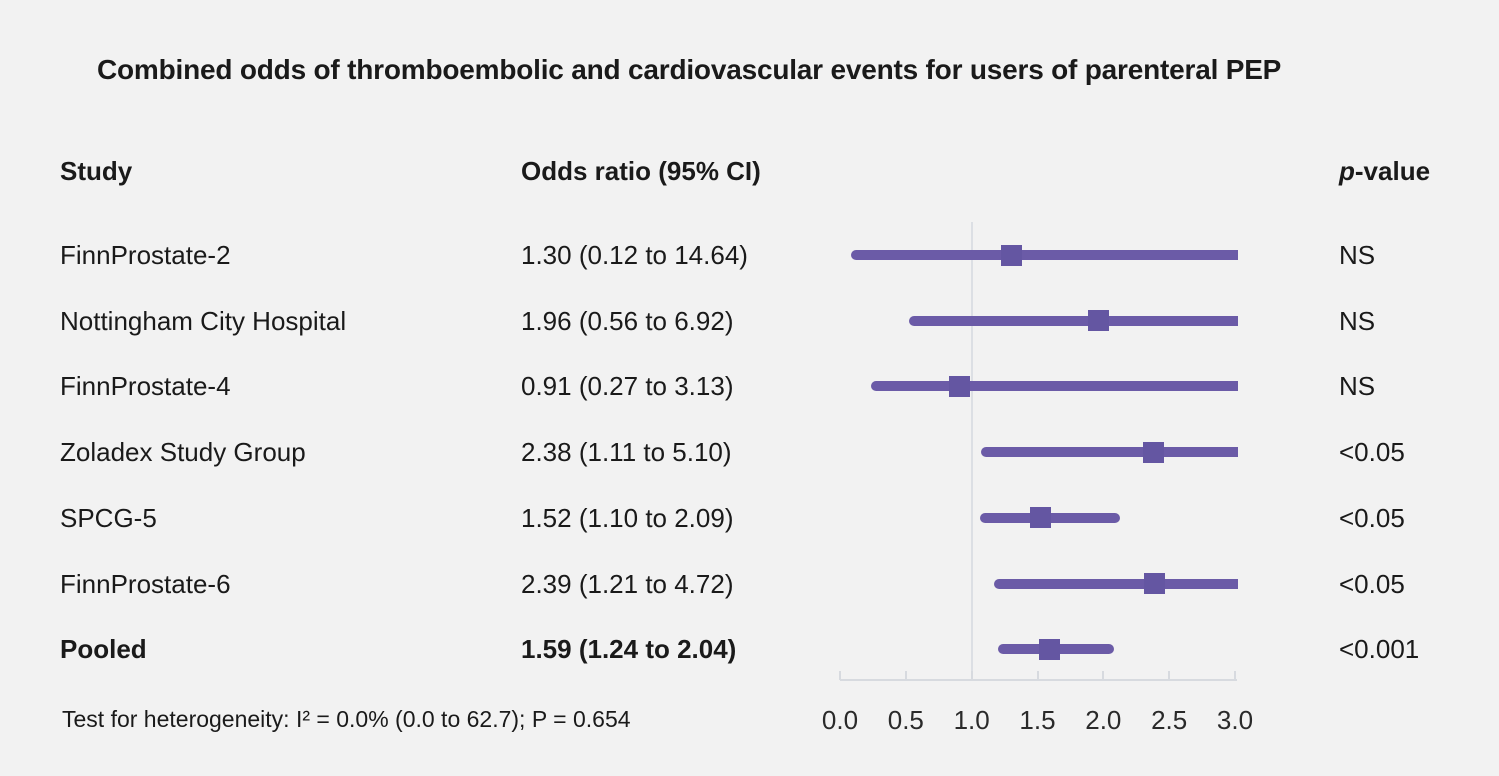  What do you see at coordinates (971, 720) in the screenshot?
I see `x-axis-tick-label: 1.0` at bounding box center [971, 720].